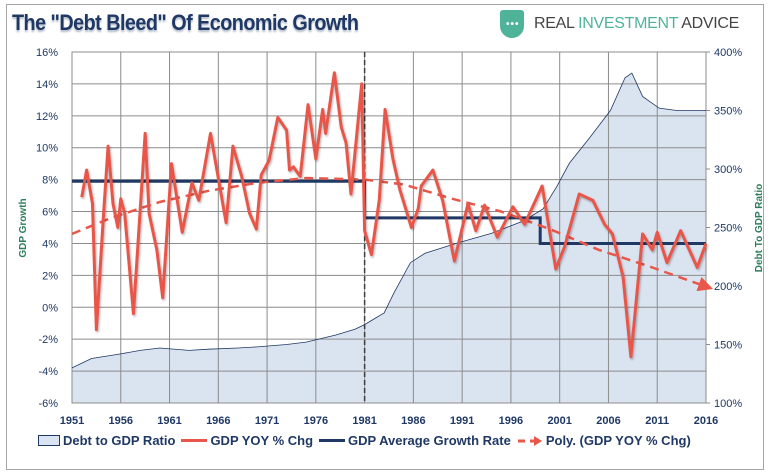  What do you see at coordinates (559, 421) in the screenshot?
I see `x-tick-label: 2001` at bounding box center [559, 421].